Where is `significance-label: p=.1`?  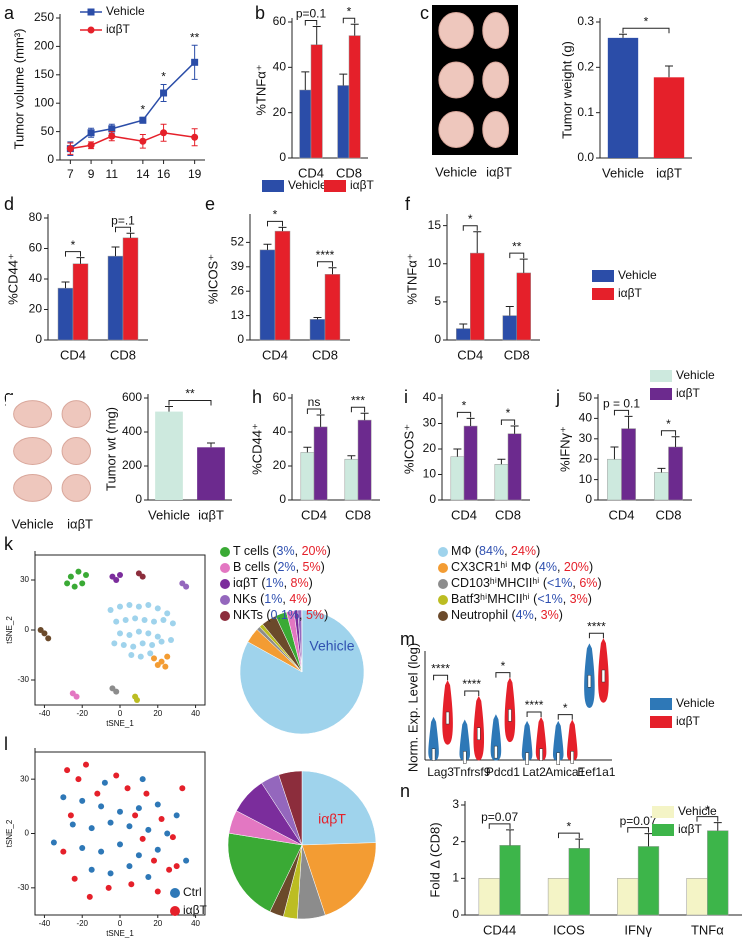 significance-label: p=.1 is located at coordinates (123, 220).